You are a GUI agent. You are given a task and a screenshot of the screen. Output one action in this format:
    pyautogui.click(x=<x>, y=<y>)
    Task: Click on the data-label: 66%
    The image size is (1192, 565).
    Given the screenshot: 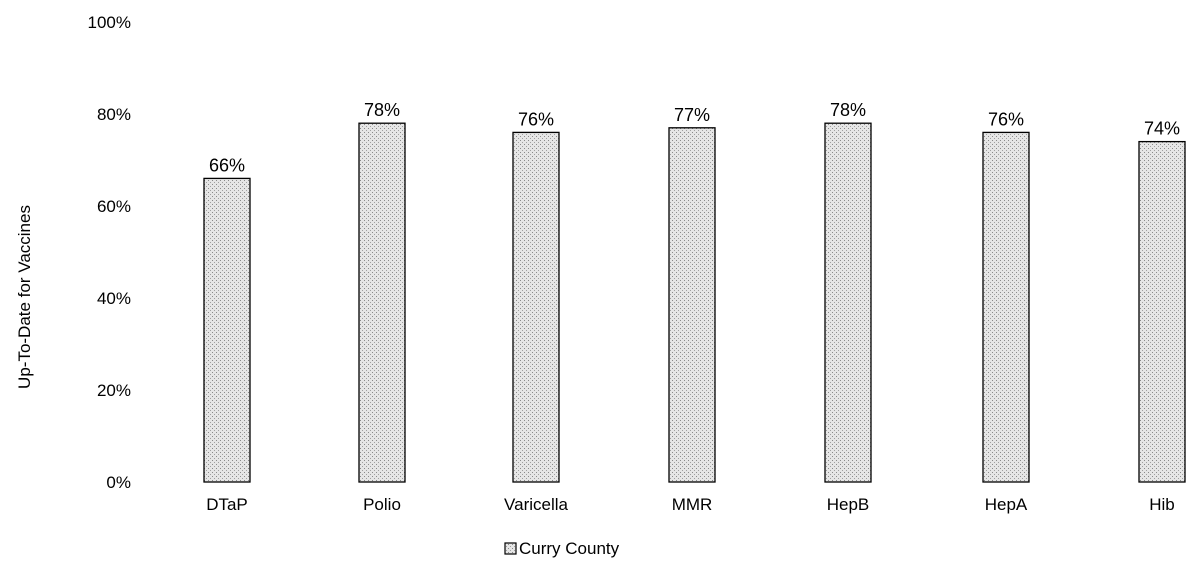 What is the action you would take?
    pyautogui.click(x=227, y=165)
    